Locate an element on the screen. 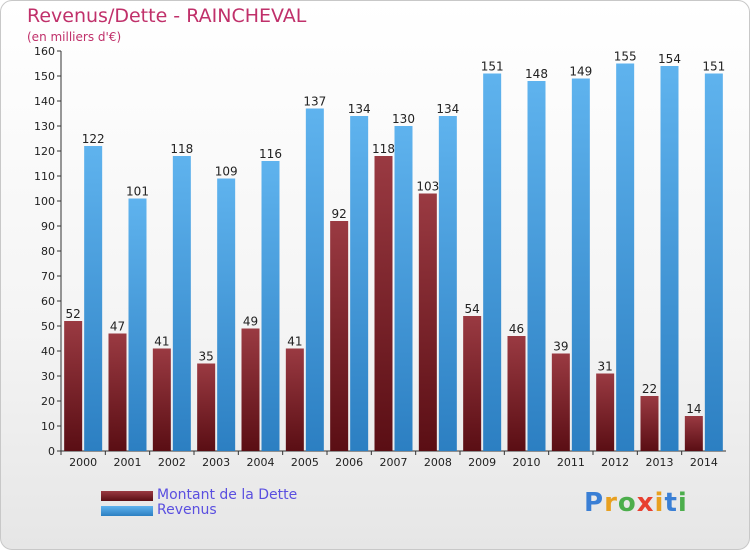  y-tick-label: 130 is located at coordinates (44, 126).